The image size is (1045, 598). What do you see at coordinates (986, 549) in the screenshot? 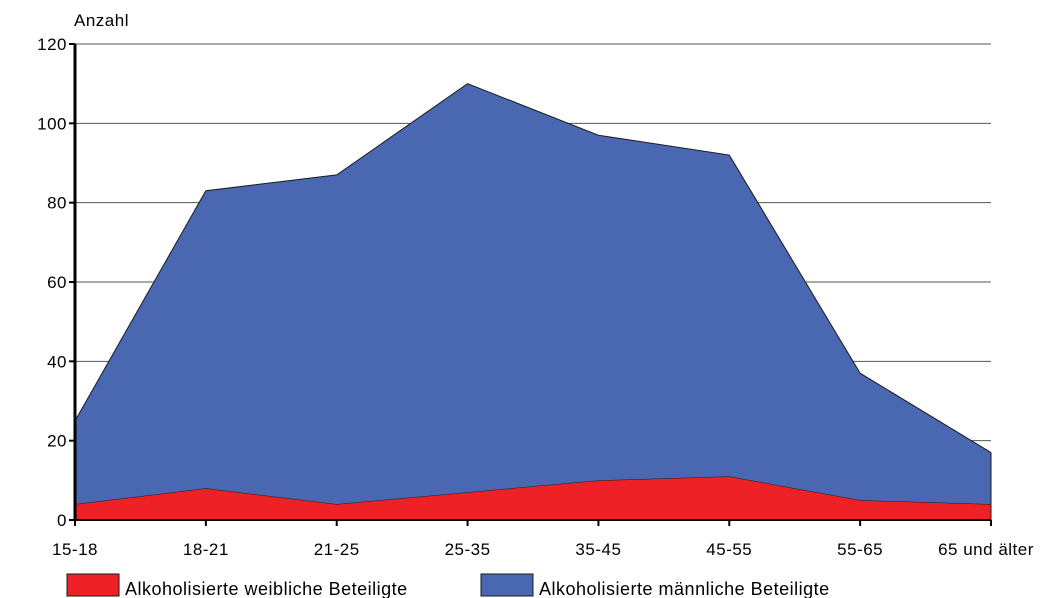
I see `x-tick-label: 65 und älter` at bounding box center [986, 549].